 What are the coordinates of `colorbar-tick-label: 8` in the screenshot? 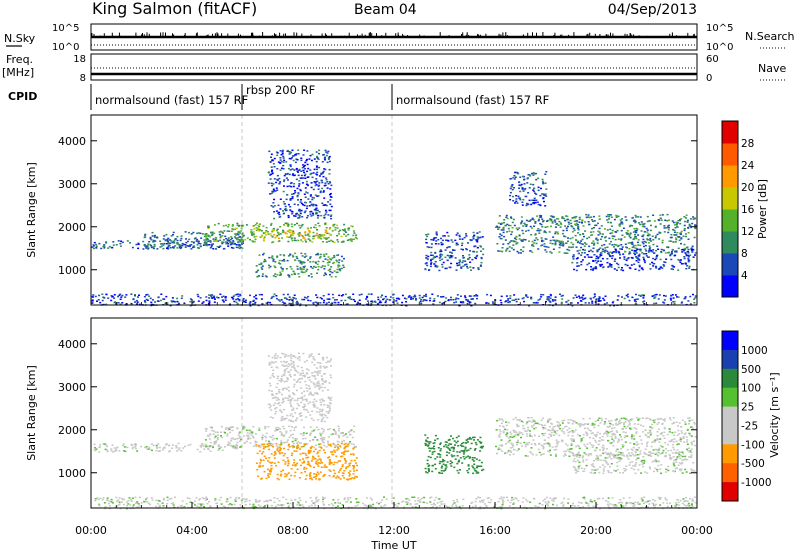 It's located at (744, 254).